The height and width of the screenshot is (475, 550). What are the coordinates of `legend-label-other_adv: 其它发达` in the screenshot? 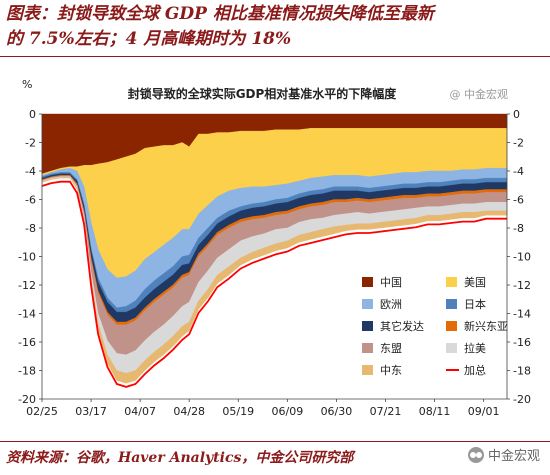 It's located at (402, 326).